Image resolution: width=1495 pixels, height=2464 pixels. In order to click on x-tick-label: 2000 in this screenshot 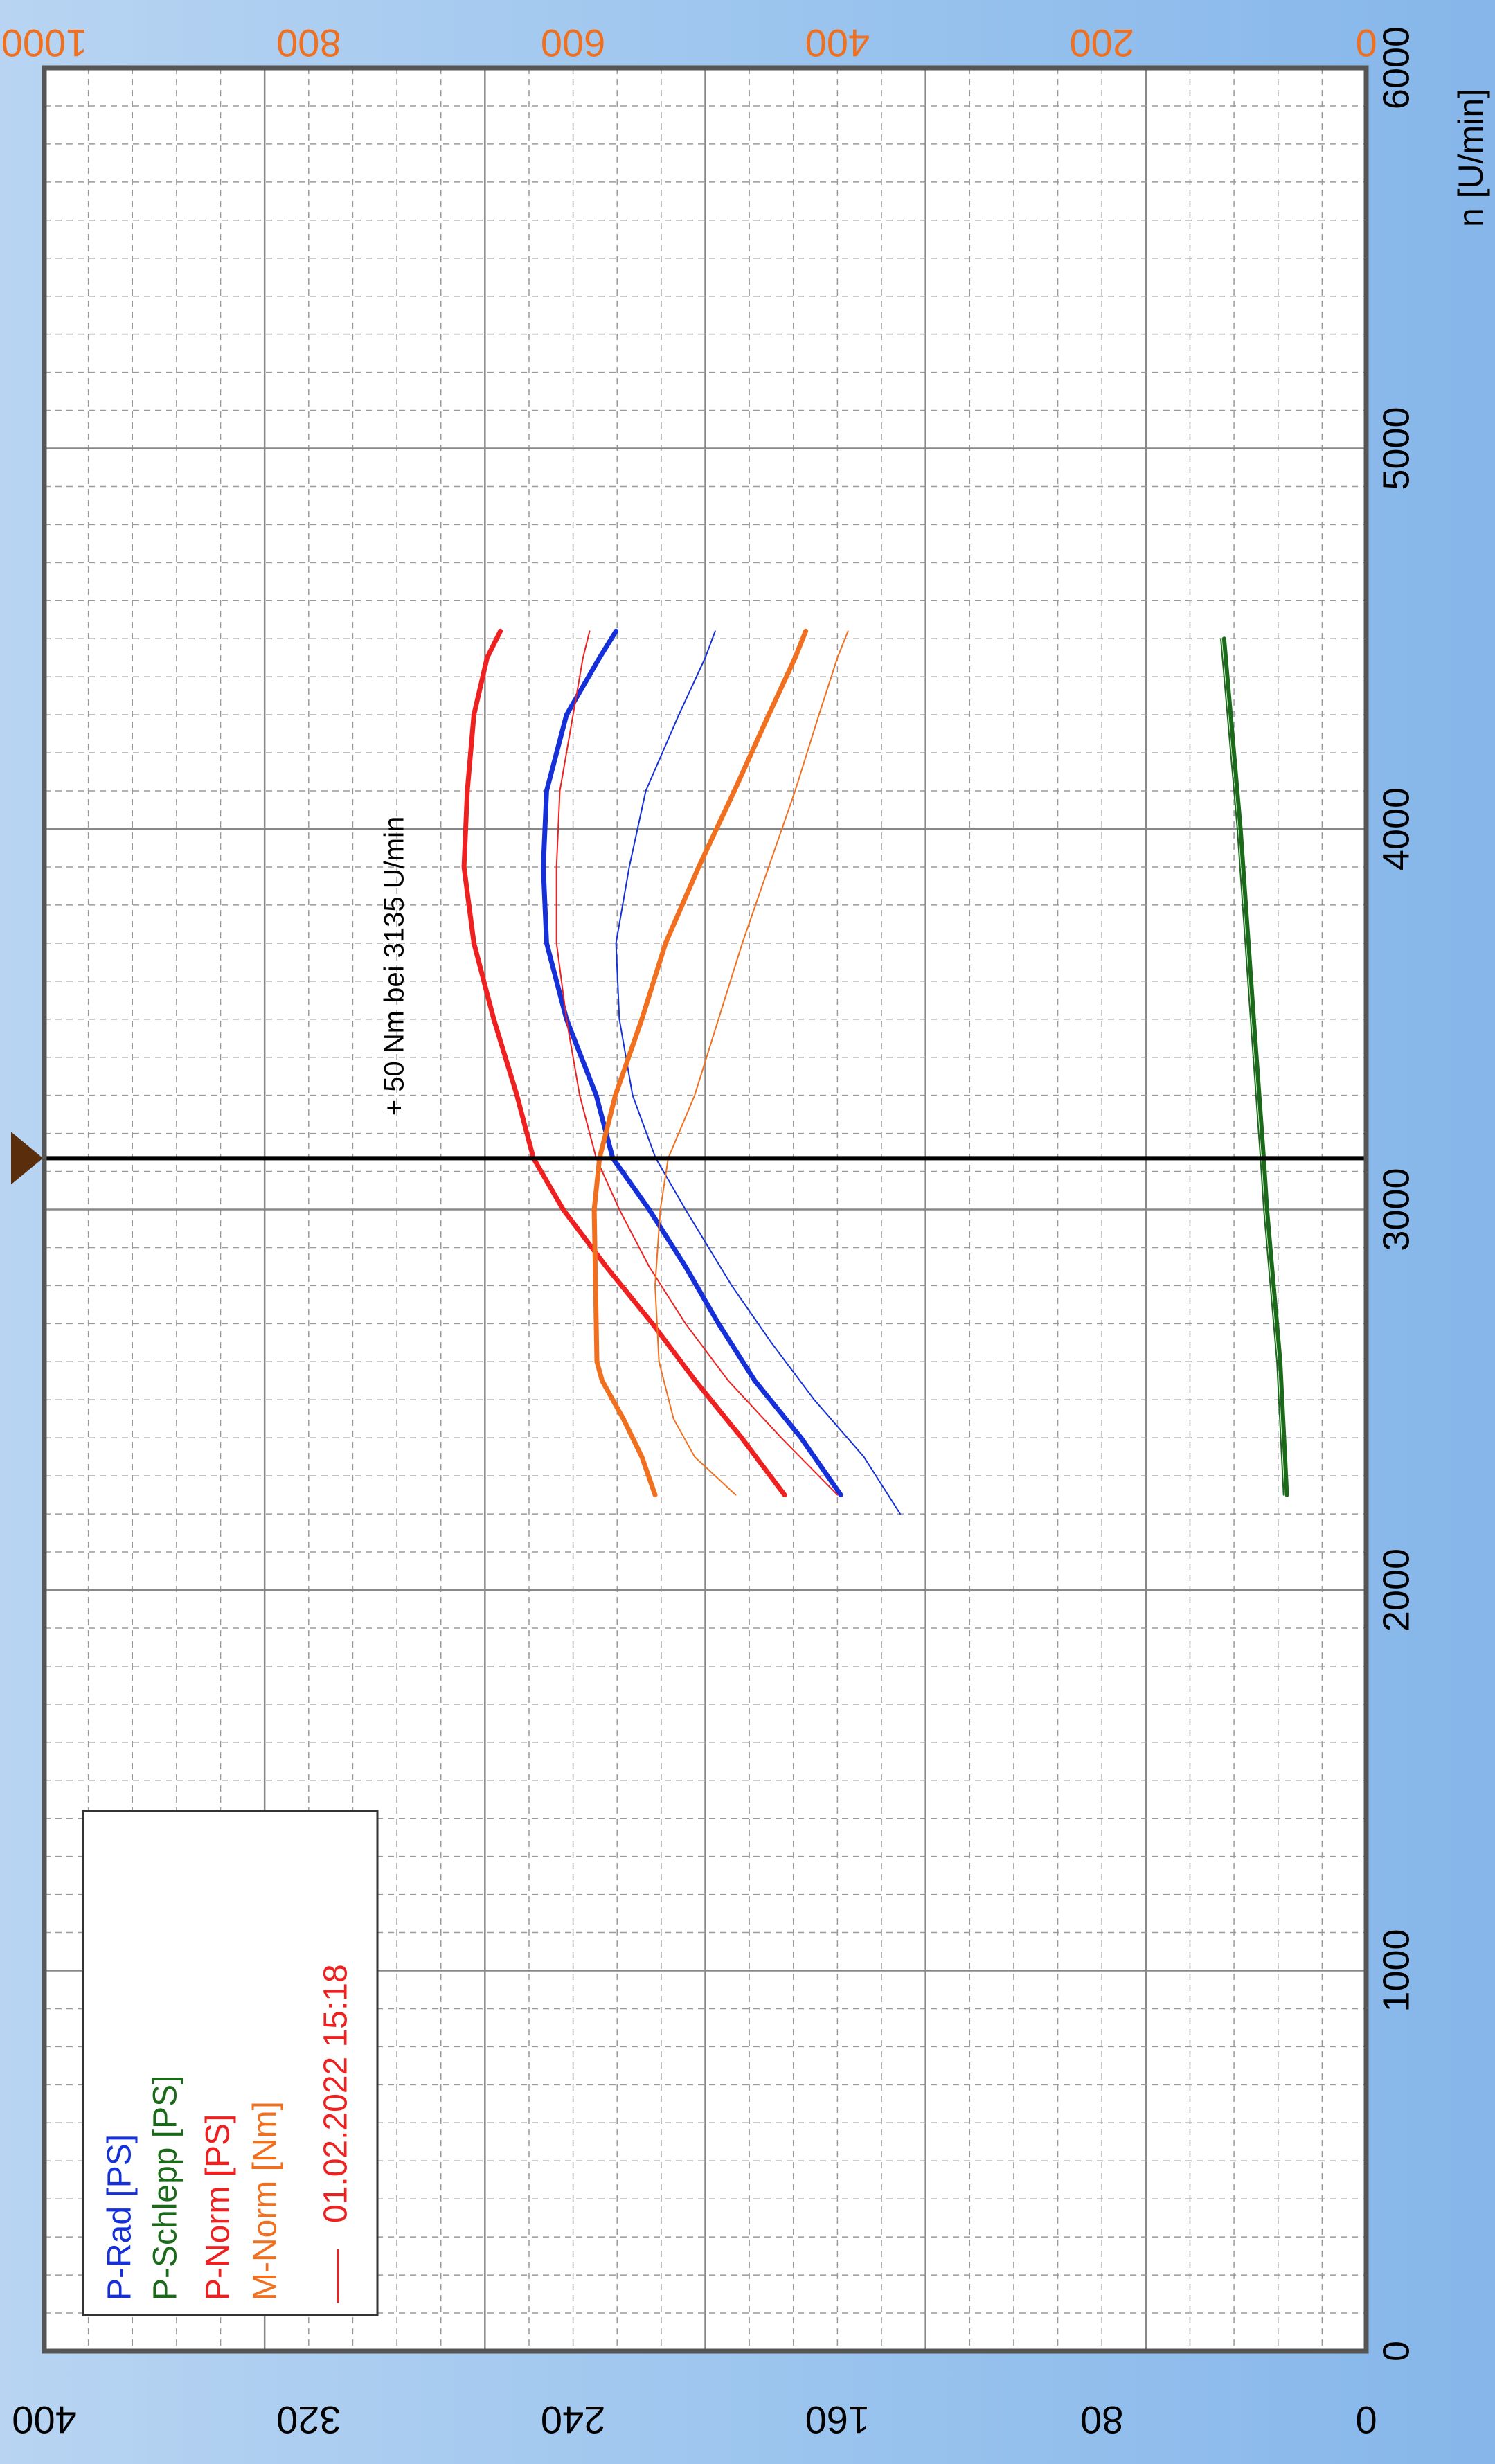, I will do `click(1396, 1590)`.